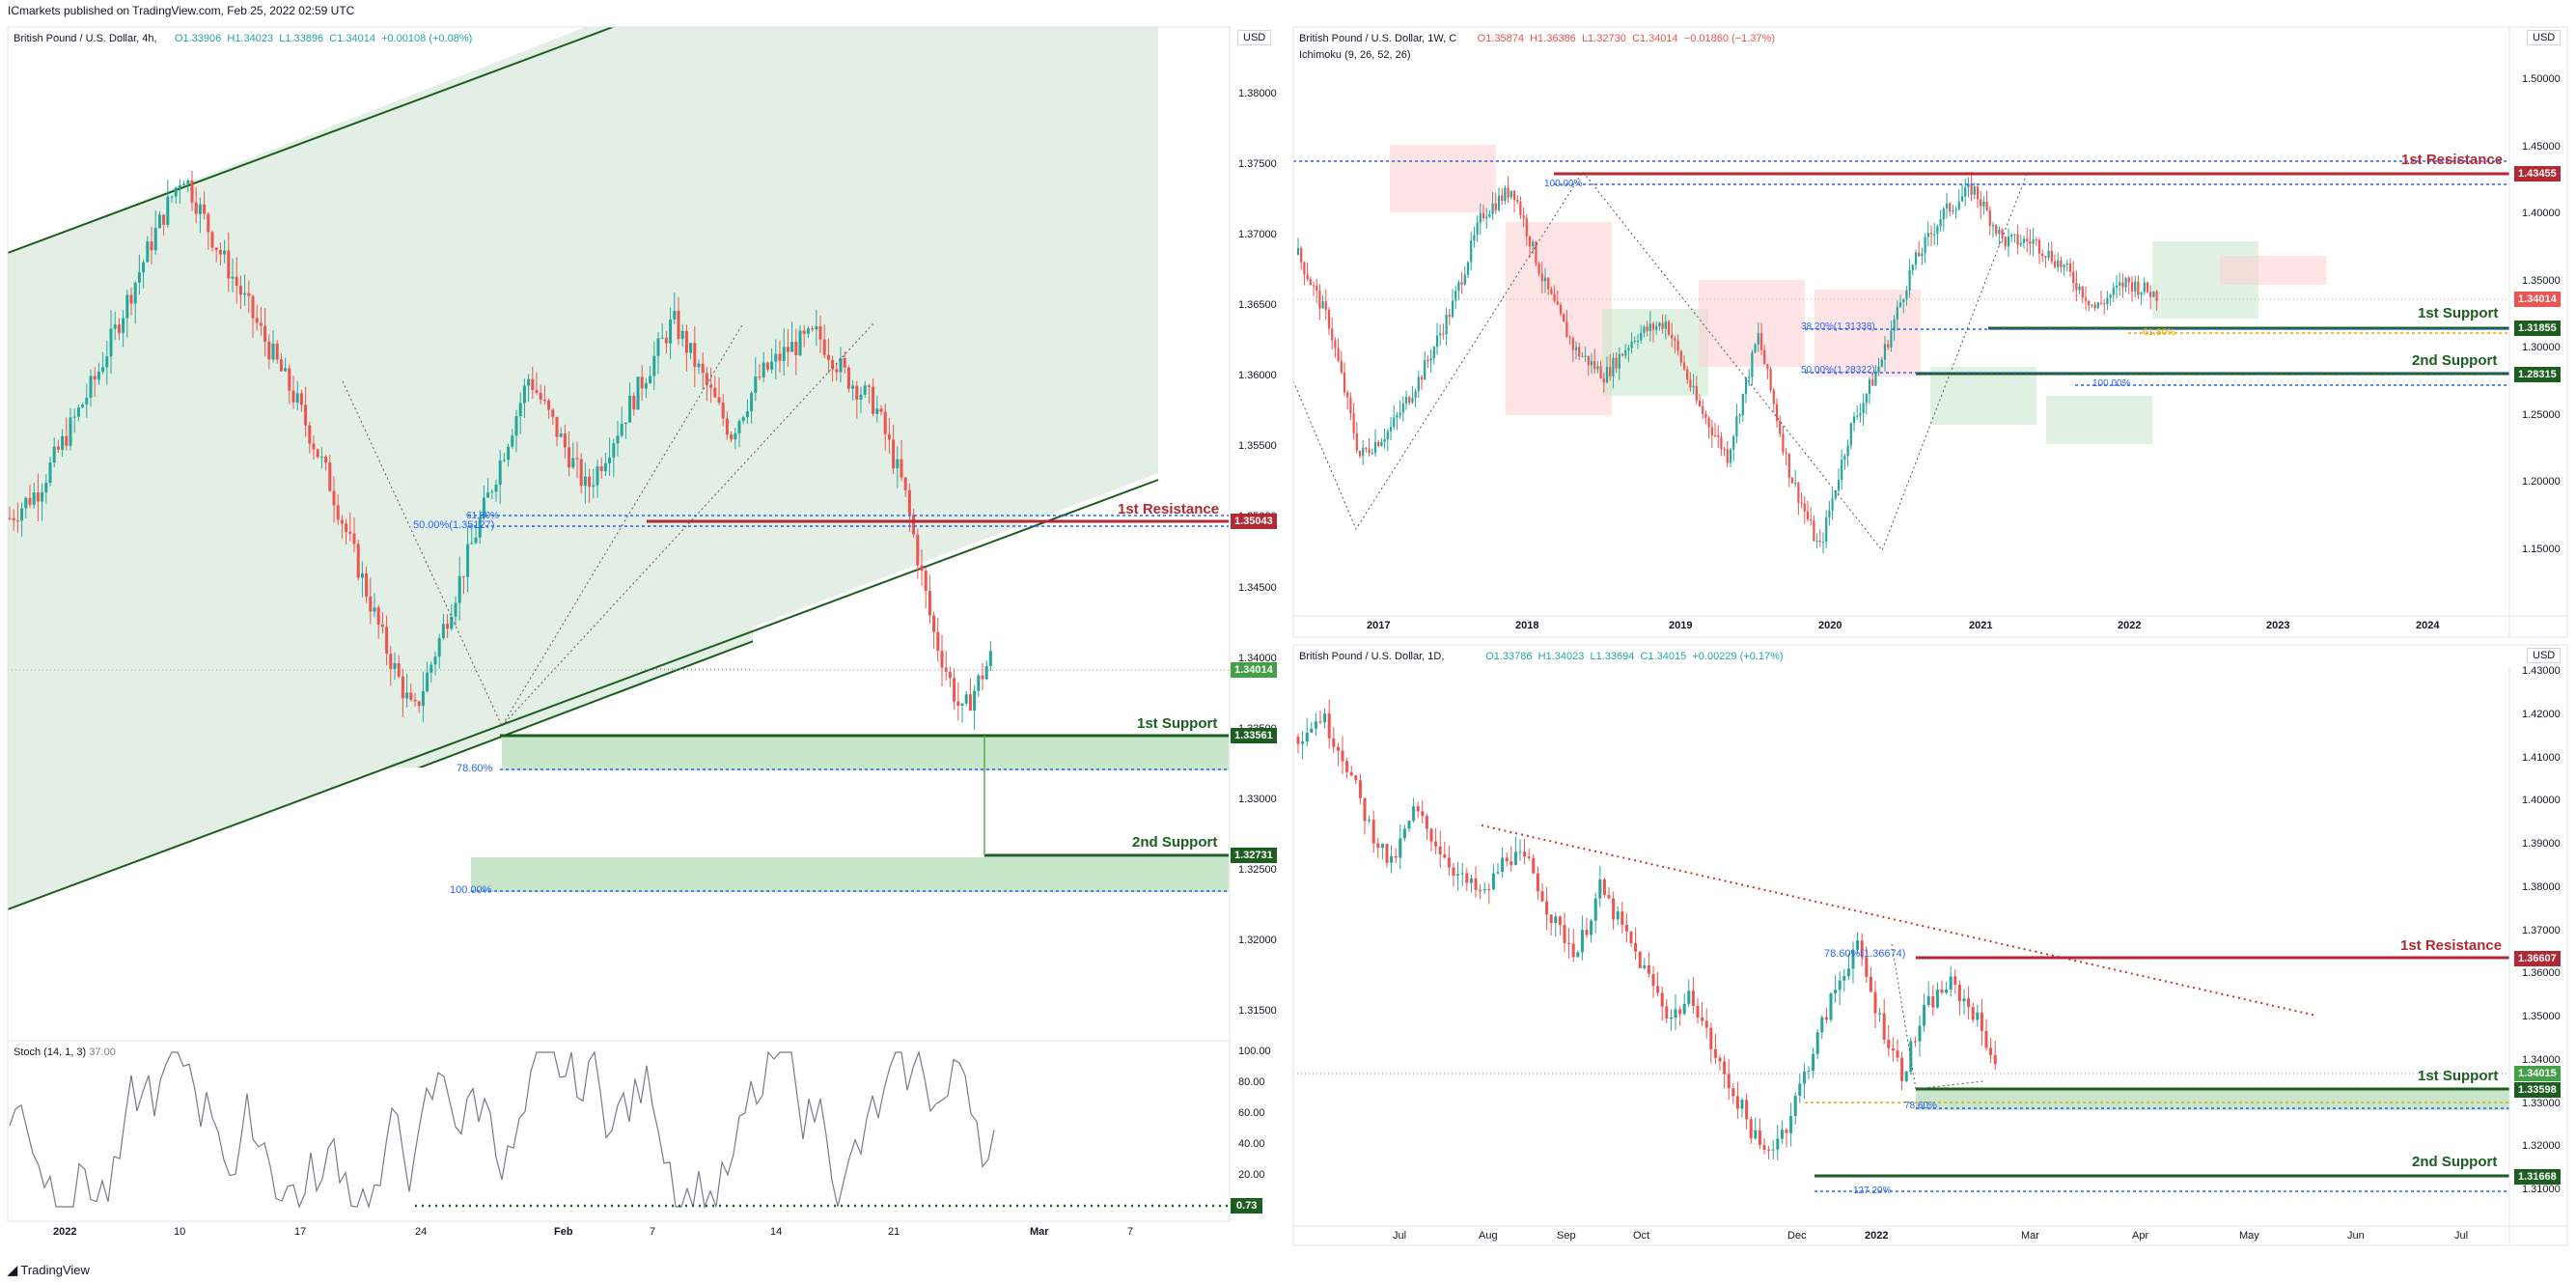 The width and height of the screenshot is (2576, 1284). Describe the element at coordinates (65, 1052) in the screenshot. I see `stoch-header: Stoch (14, 1, 3) 37.00` at that location.